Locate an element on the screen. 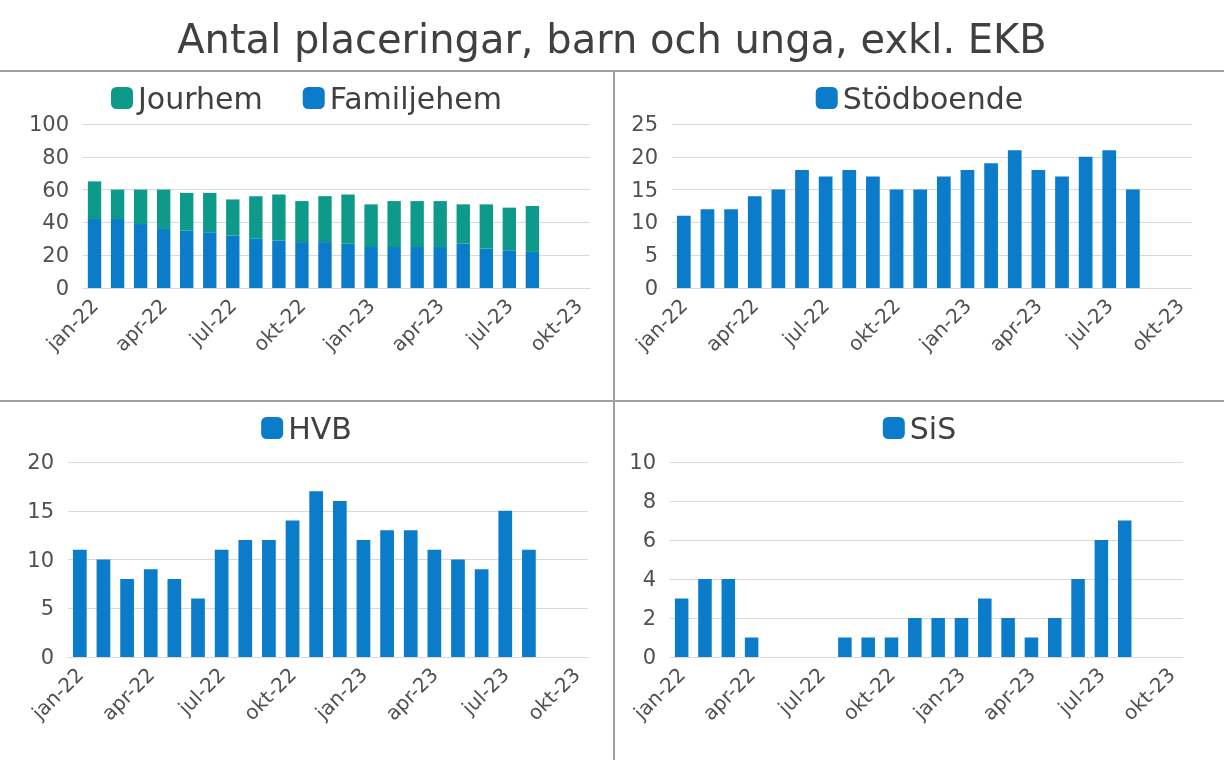  y-tick-label: 40 is located at coordinates (55, 222).